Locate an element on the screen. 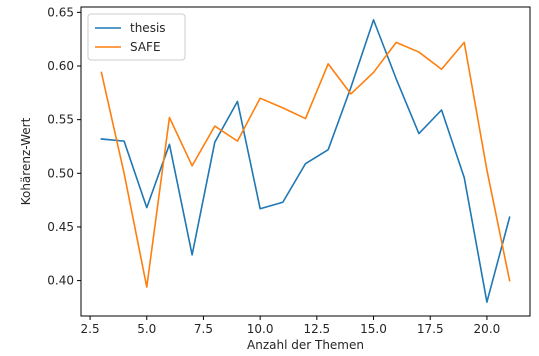 This screenshot has width=539, height=356. y-tick-label: 0.65 is located at coordinates (60, 12).